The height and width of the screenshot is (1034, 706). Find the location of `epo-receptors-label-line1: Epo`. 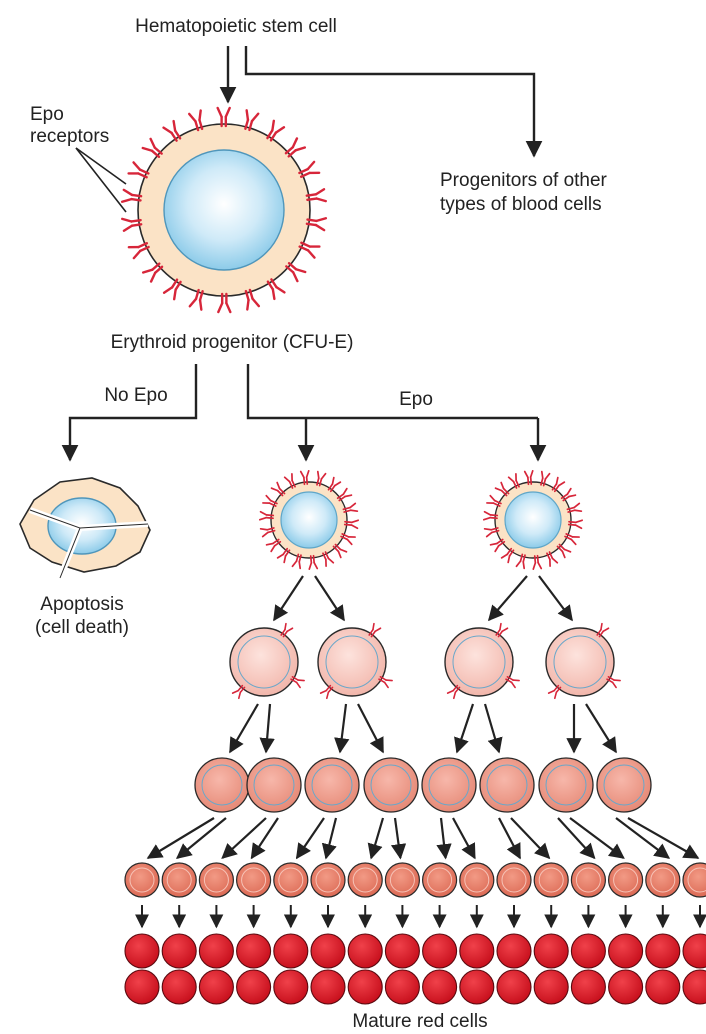

epo-receptors-label-line1: Epo is located at coordinates (47, 114).